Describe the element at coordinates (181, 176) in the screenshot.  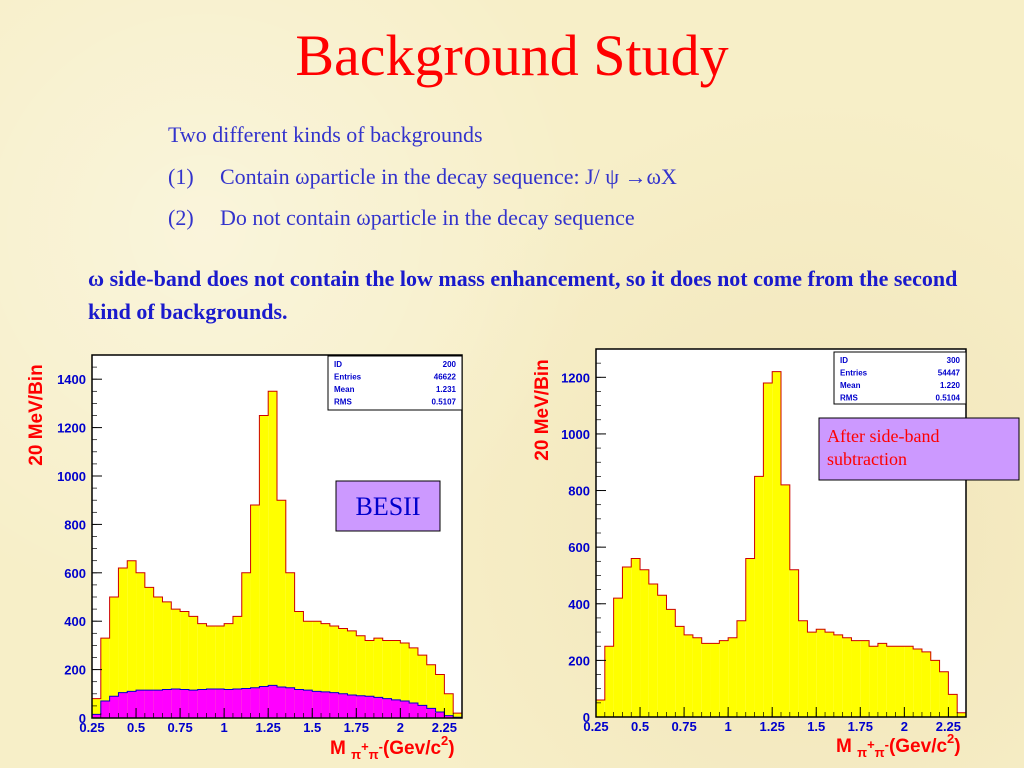
I see `list-item-number: (1)` at that location.